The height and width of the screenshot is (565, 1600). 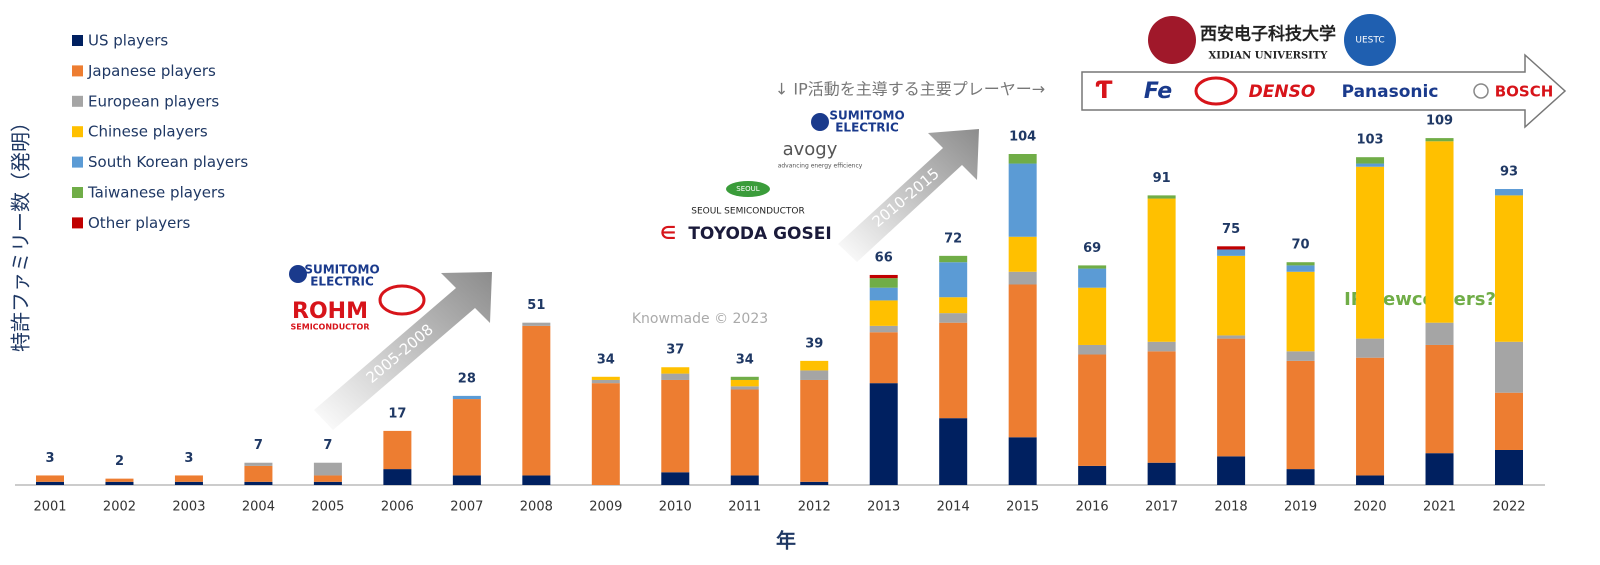 What do you see at coordinates (1231, 229) in the screenshot?
I see `total-label: 75` at bounding box center [1231, 229].